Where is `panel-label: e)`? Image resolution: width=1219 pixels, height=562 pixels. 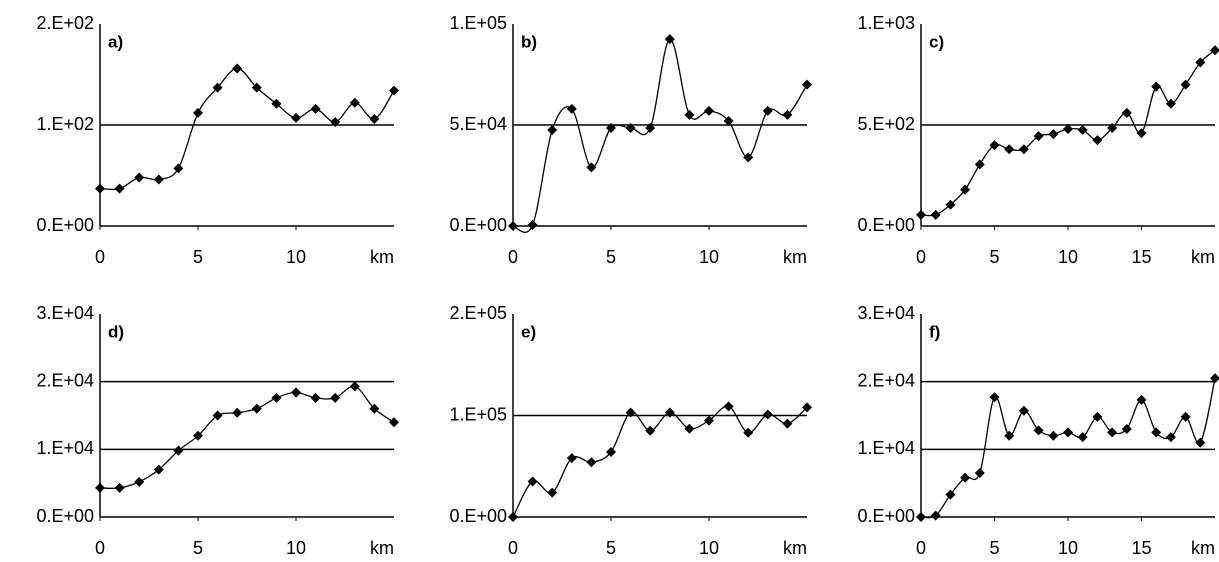
panel-label: e) is located at coordinates (528, 331).